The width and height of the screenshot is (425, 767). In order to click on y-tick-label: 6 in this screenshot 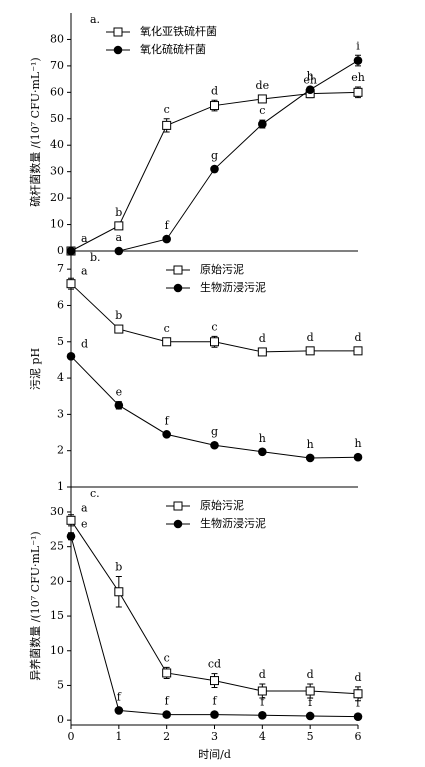, I will do `click(60, 304)`.